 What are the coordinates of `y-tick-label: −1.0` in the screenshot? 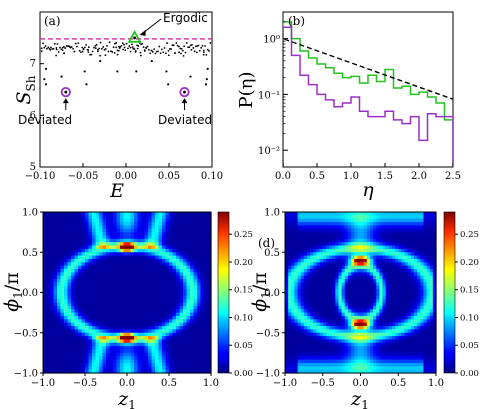 It's located at (26, 374).